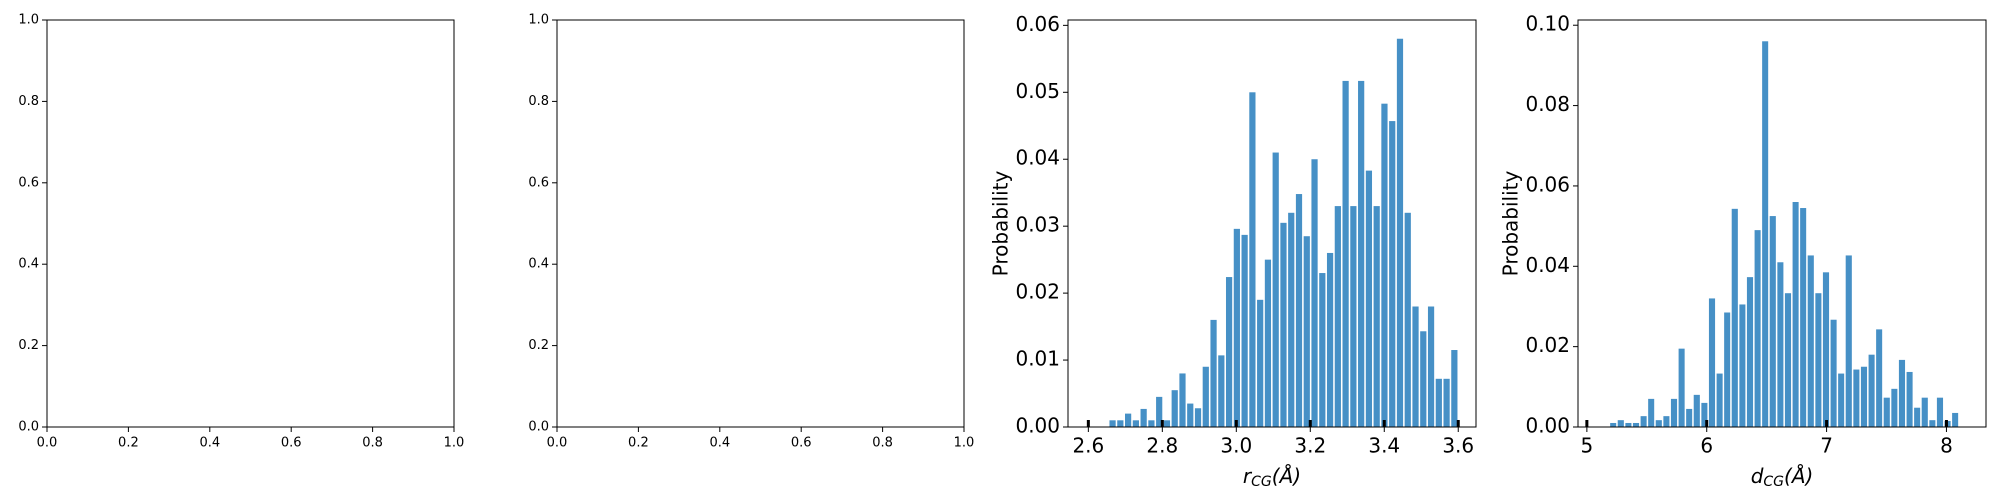  What do you see at coordinates (1037, 225) in the screenshot?
I see `y-tick-label: 0.03` at bounding box center [1037, 225].